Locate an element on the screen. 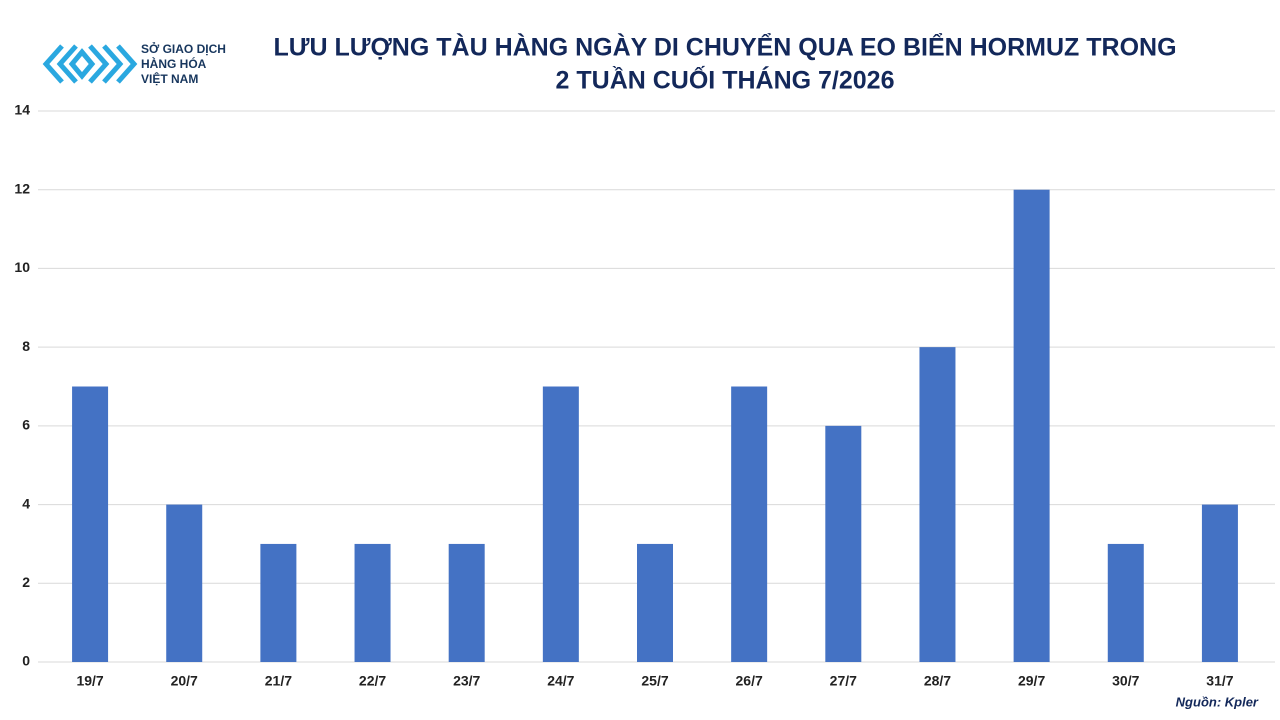  y-tick-label: 4 is located at coordinates (26, 503).